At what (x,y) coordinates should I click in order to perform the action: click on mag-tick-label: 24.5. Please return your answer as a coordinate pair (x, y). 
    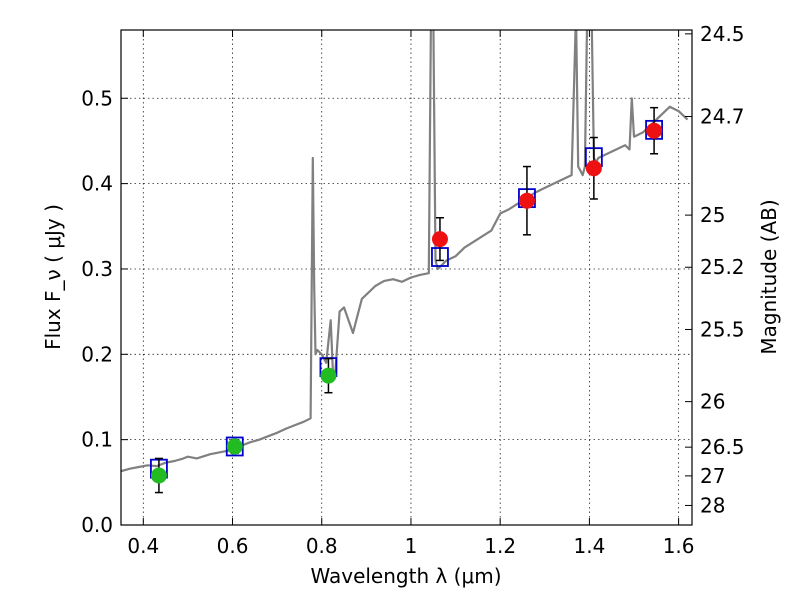
    Looking at the image, I should click on (722, 34).